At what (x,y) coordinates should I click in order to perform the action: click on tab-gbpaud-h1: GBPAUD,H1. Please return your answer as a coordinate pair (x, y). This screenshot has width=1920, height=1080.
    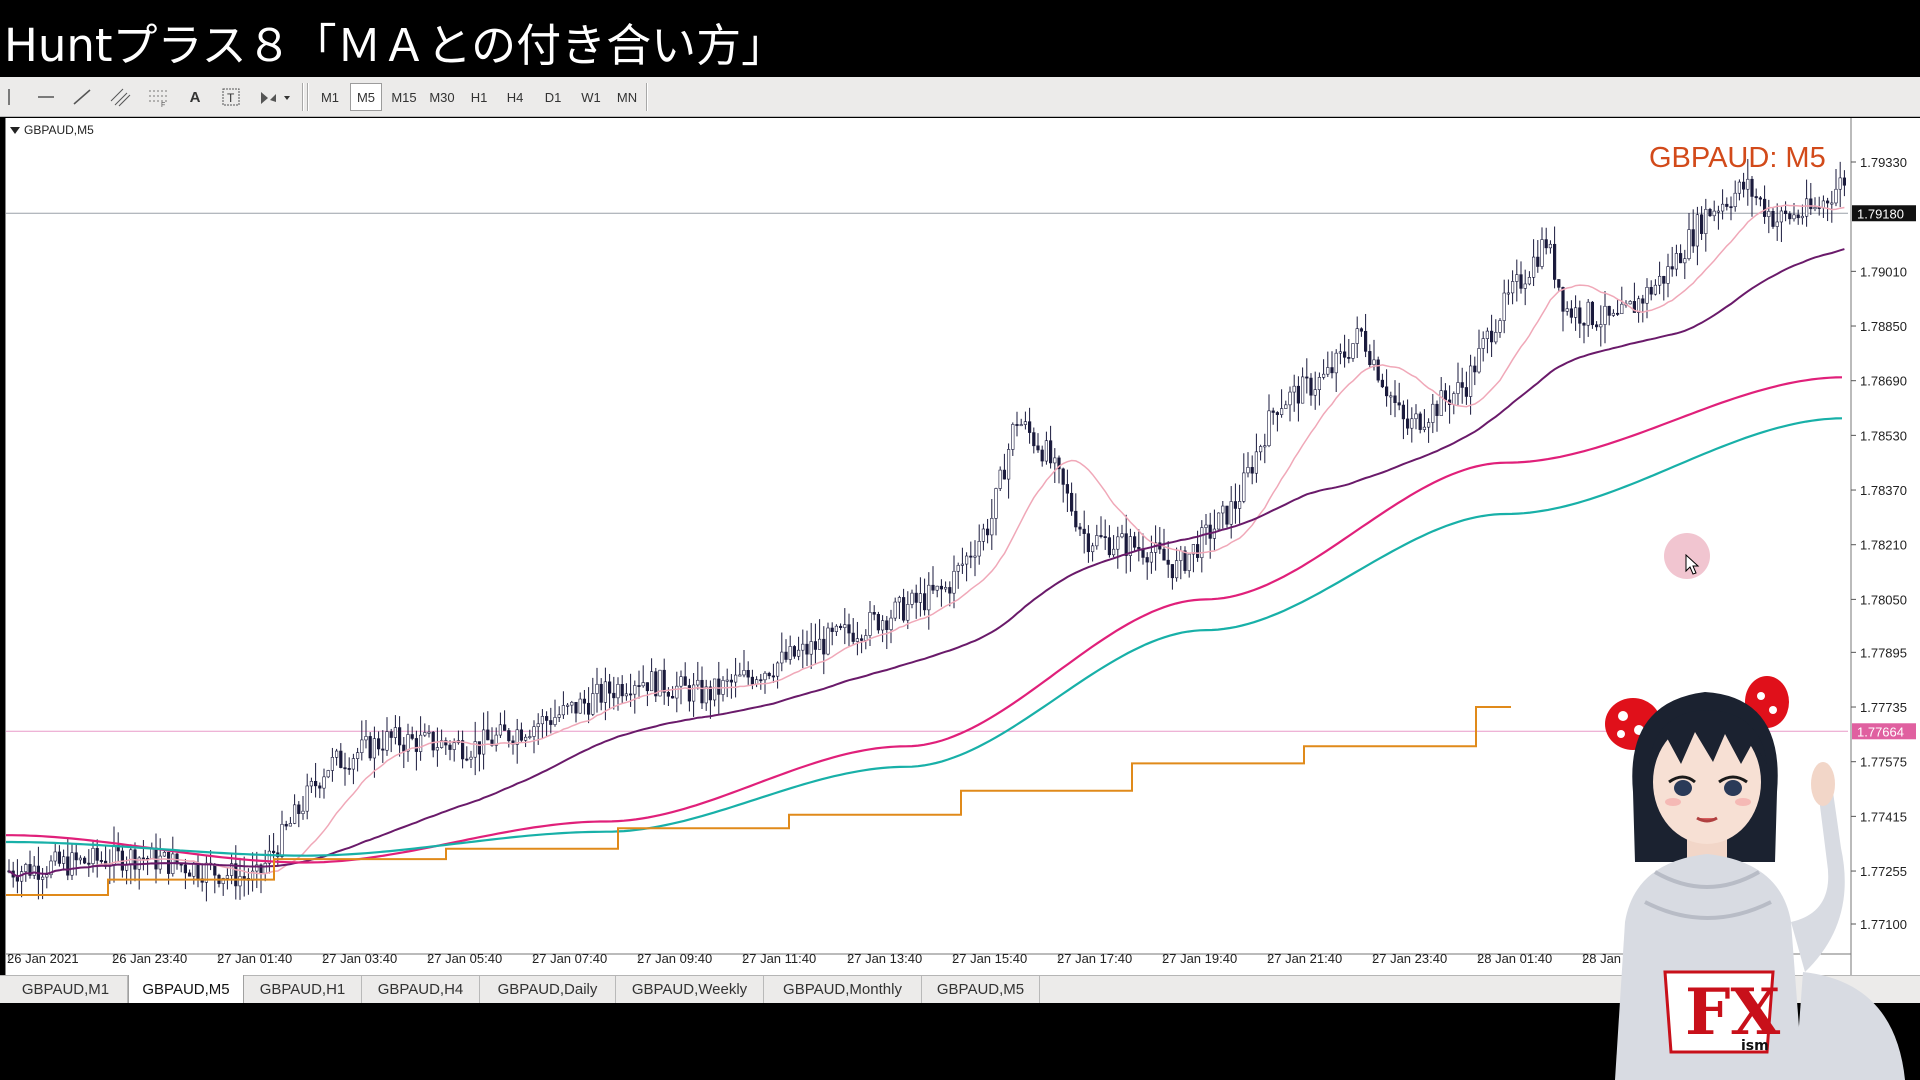
    Looking at the image, I should click on (303, 989).